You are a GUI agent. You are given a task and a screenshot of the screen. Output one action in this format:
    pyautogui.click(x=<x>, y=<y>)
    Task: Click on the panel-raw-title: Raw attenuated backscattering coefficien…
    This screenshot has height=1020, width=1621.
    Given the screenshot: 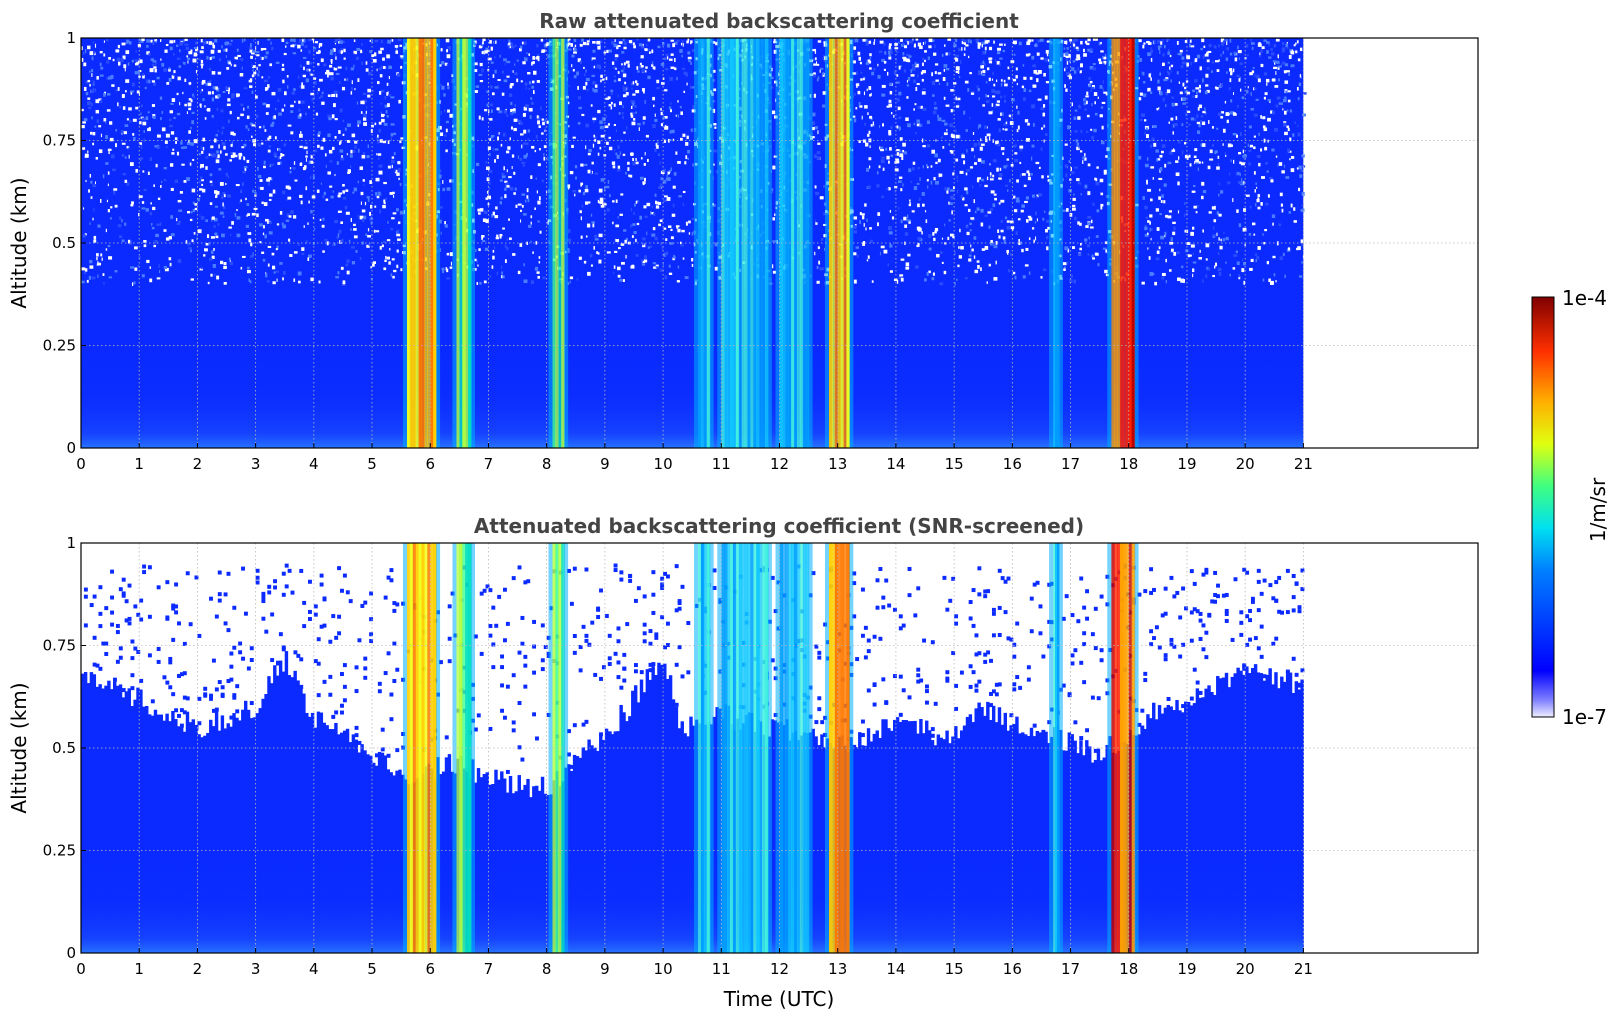 What is the action you would take?
    pyautogui.click(x=779, y=21)
    